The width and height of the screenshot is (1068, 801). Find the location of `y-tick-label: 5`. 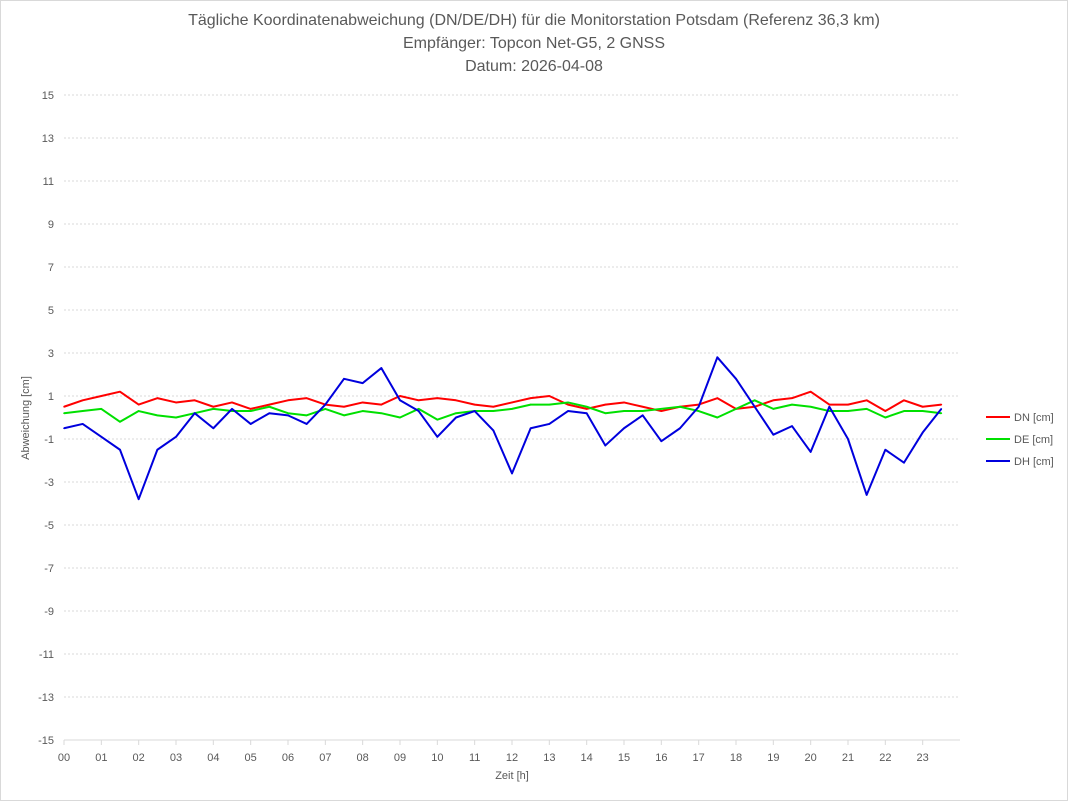

y-tick-label: 5 is located at coordinates (51, 311).